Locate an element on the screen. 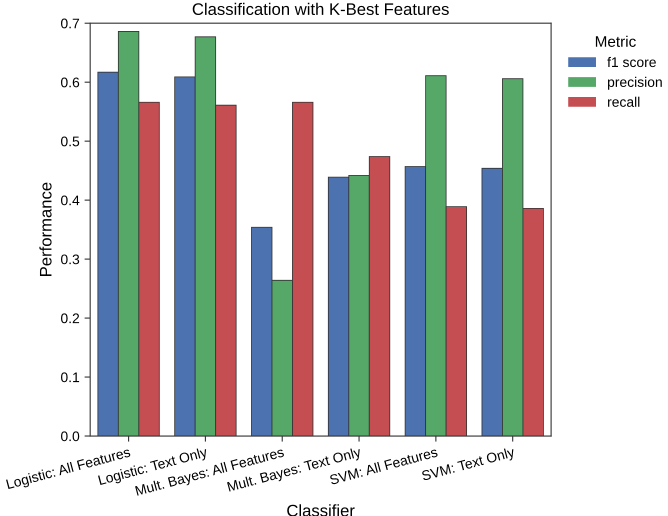 The height and width of the screenshot is (516, 668). legend-label: f1 score is located at coordinates (631, 62).